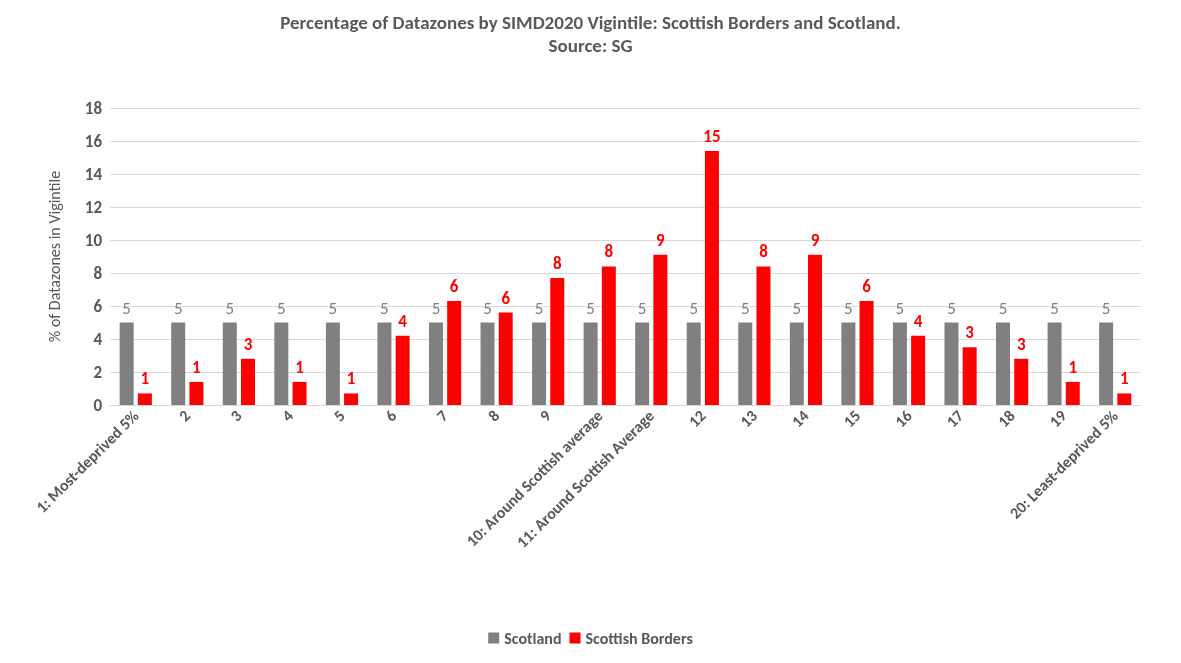 This screenshot has width=1181, height=663. I want to click on x-tick-label: 12, so click(697, 419).